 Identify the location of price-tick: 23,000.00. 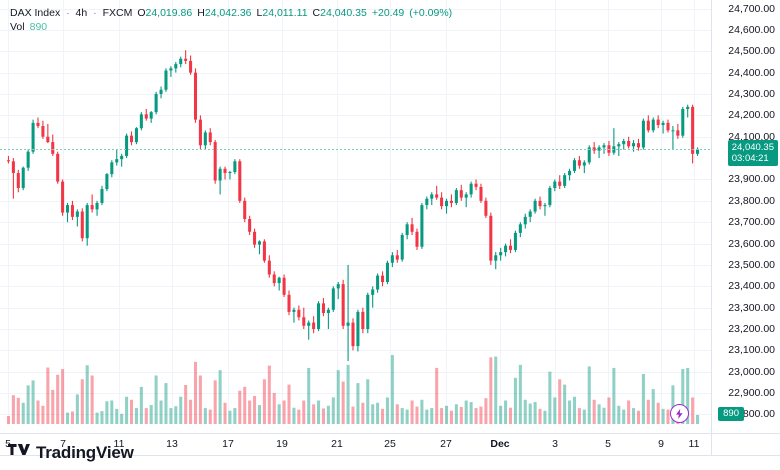
(751, 371).